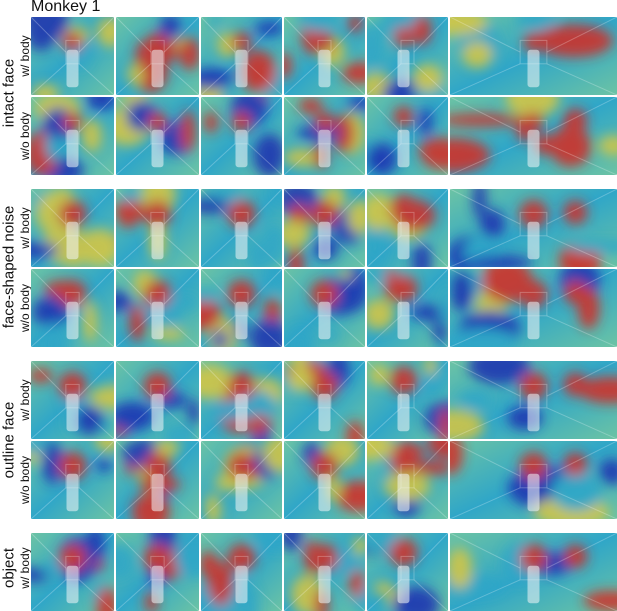  Describe the element at coordinates (66, 7) in the screenshot. I see `figure-title: Monkey 1` at that location.